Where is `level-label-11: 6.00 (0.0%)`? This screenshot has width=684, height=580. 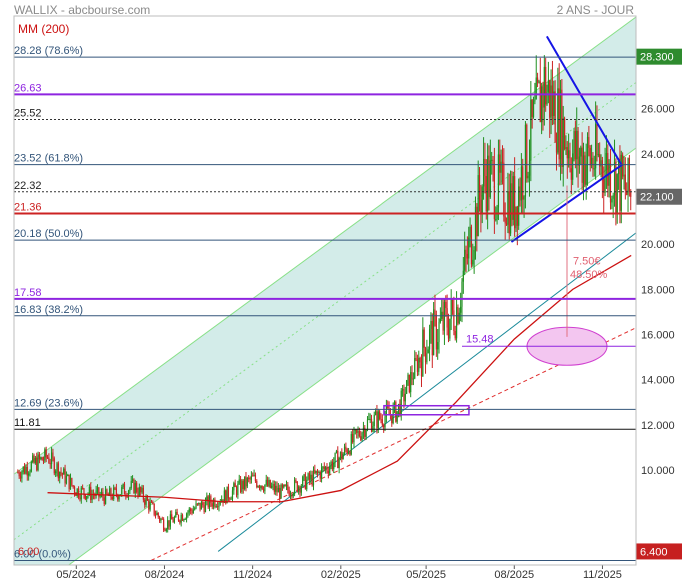 level-label-11: 6.00 (0.0%) is located at coordinates (42, 554).